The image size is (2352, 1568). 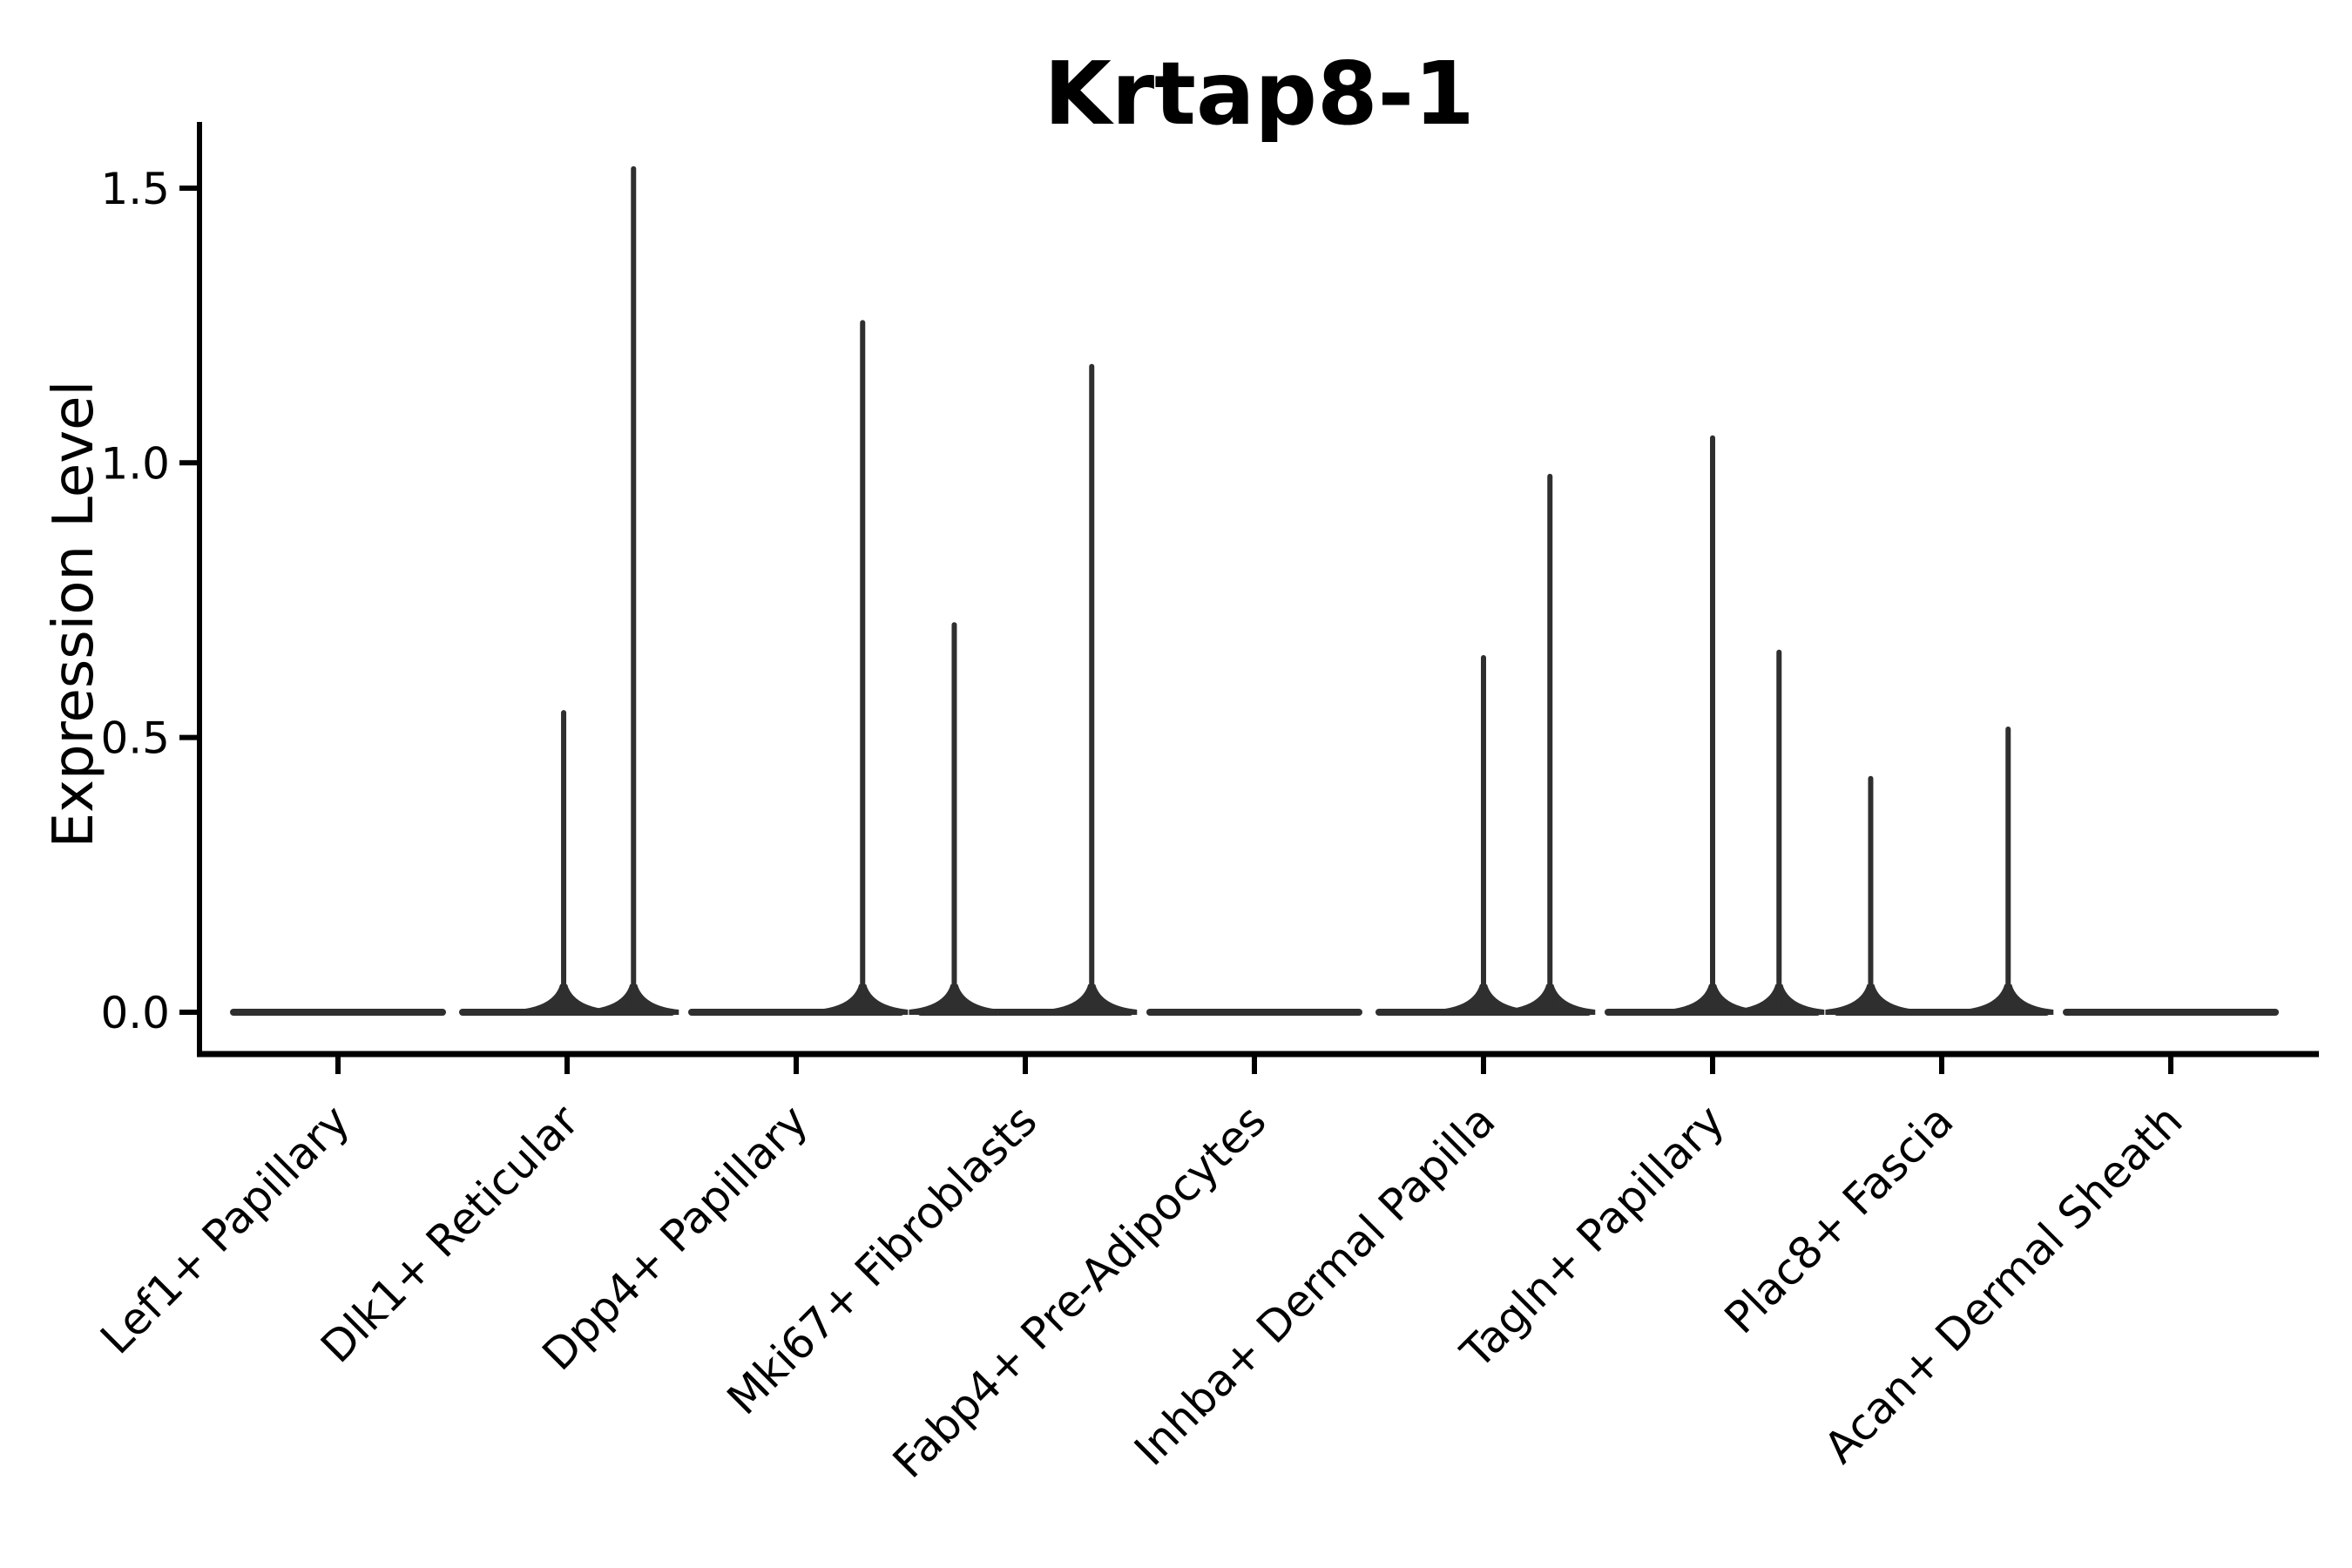 I want to click on x-tick-label: Lef1+ Papillary, so click(x=225, y=1229).